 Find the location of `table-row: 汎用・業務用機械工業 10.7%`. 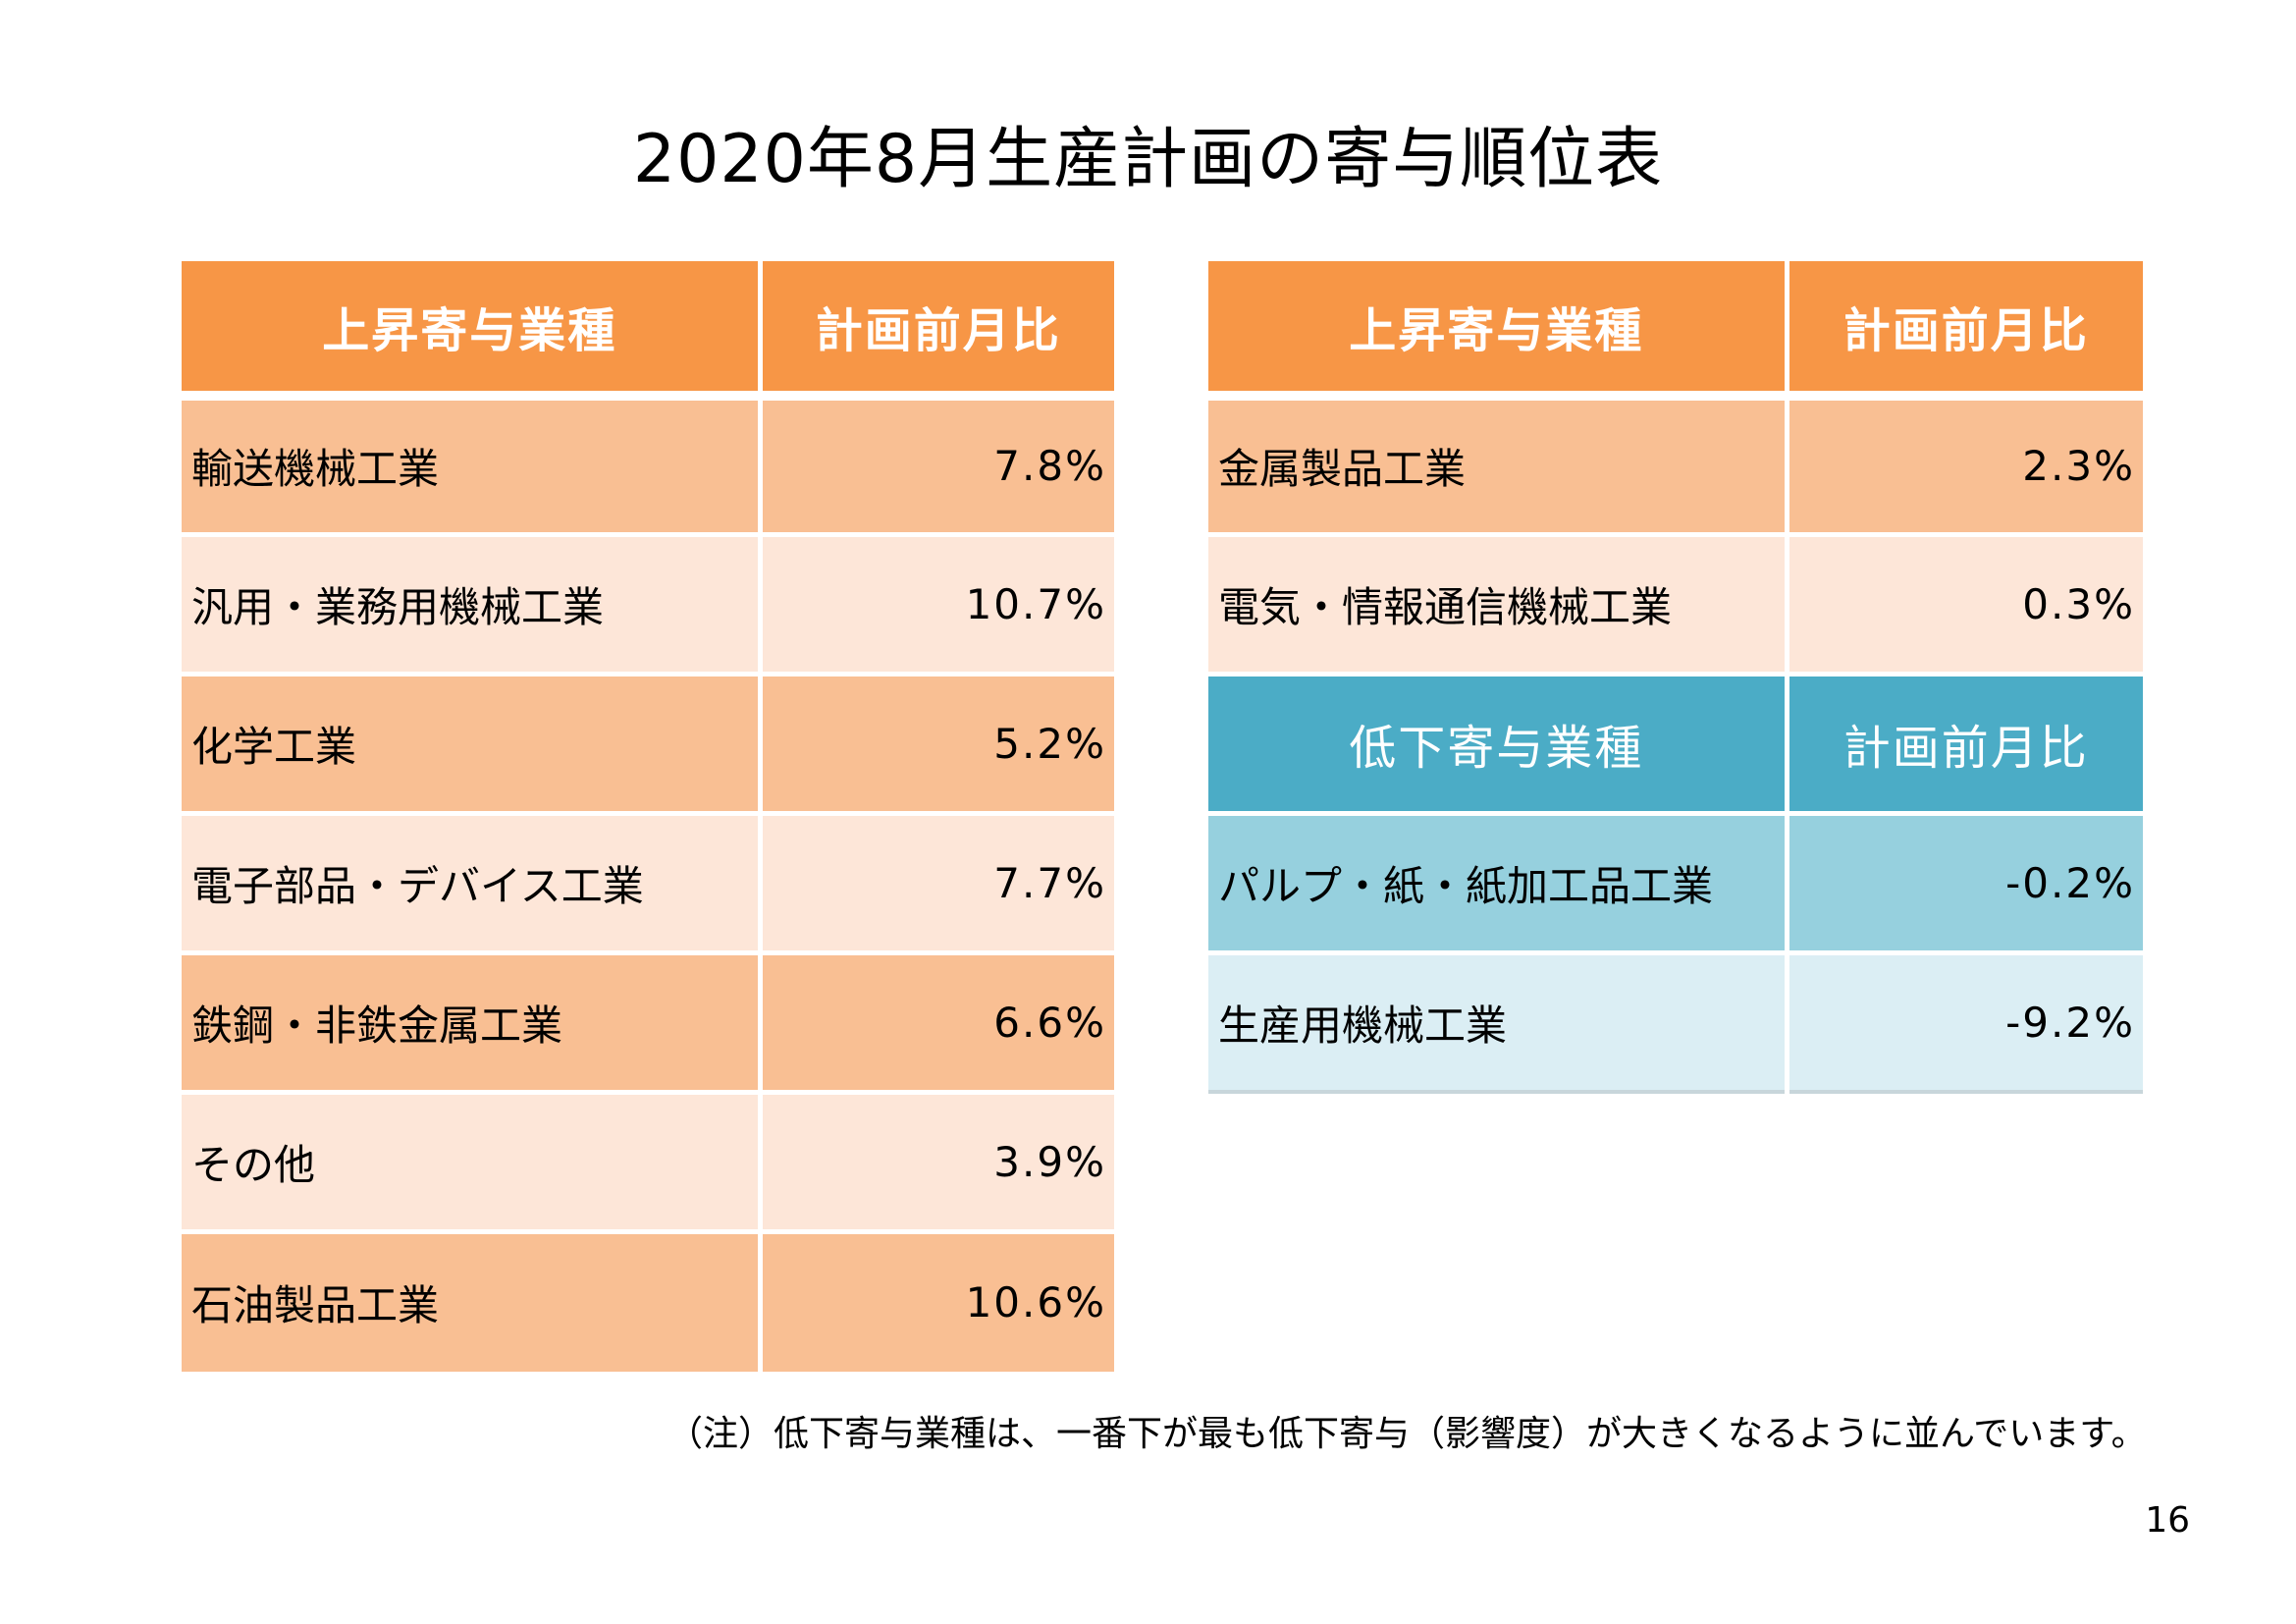

table-row: 汎用・業務用機械工業 10.7% is located at coordinates (648, 602).